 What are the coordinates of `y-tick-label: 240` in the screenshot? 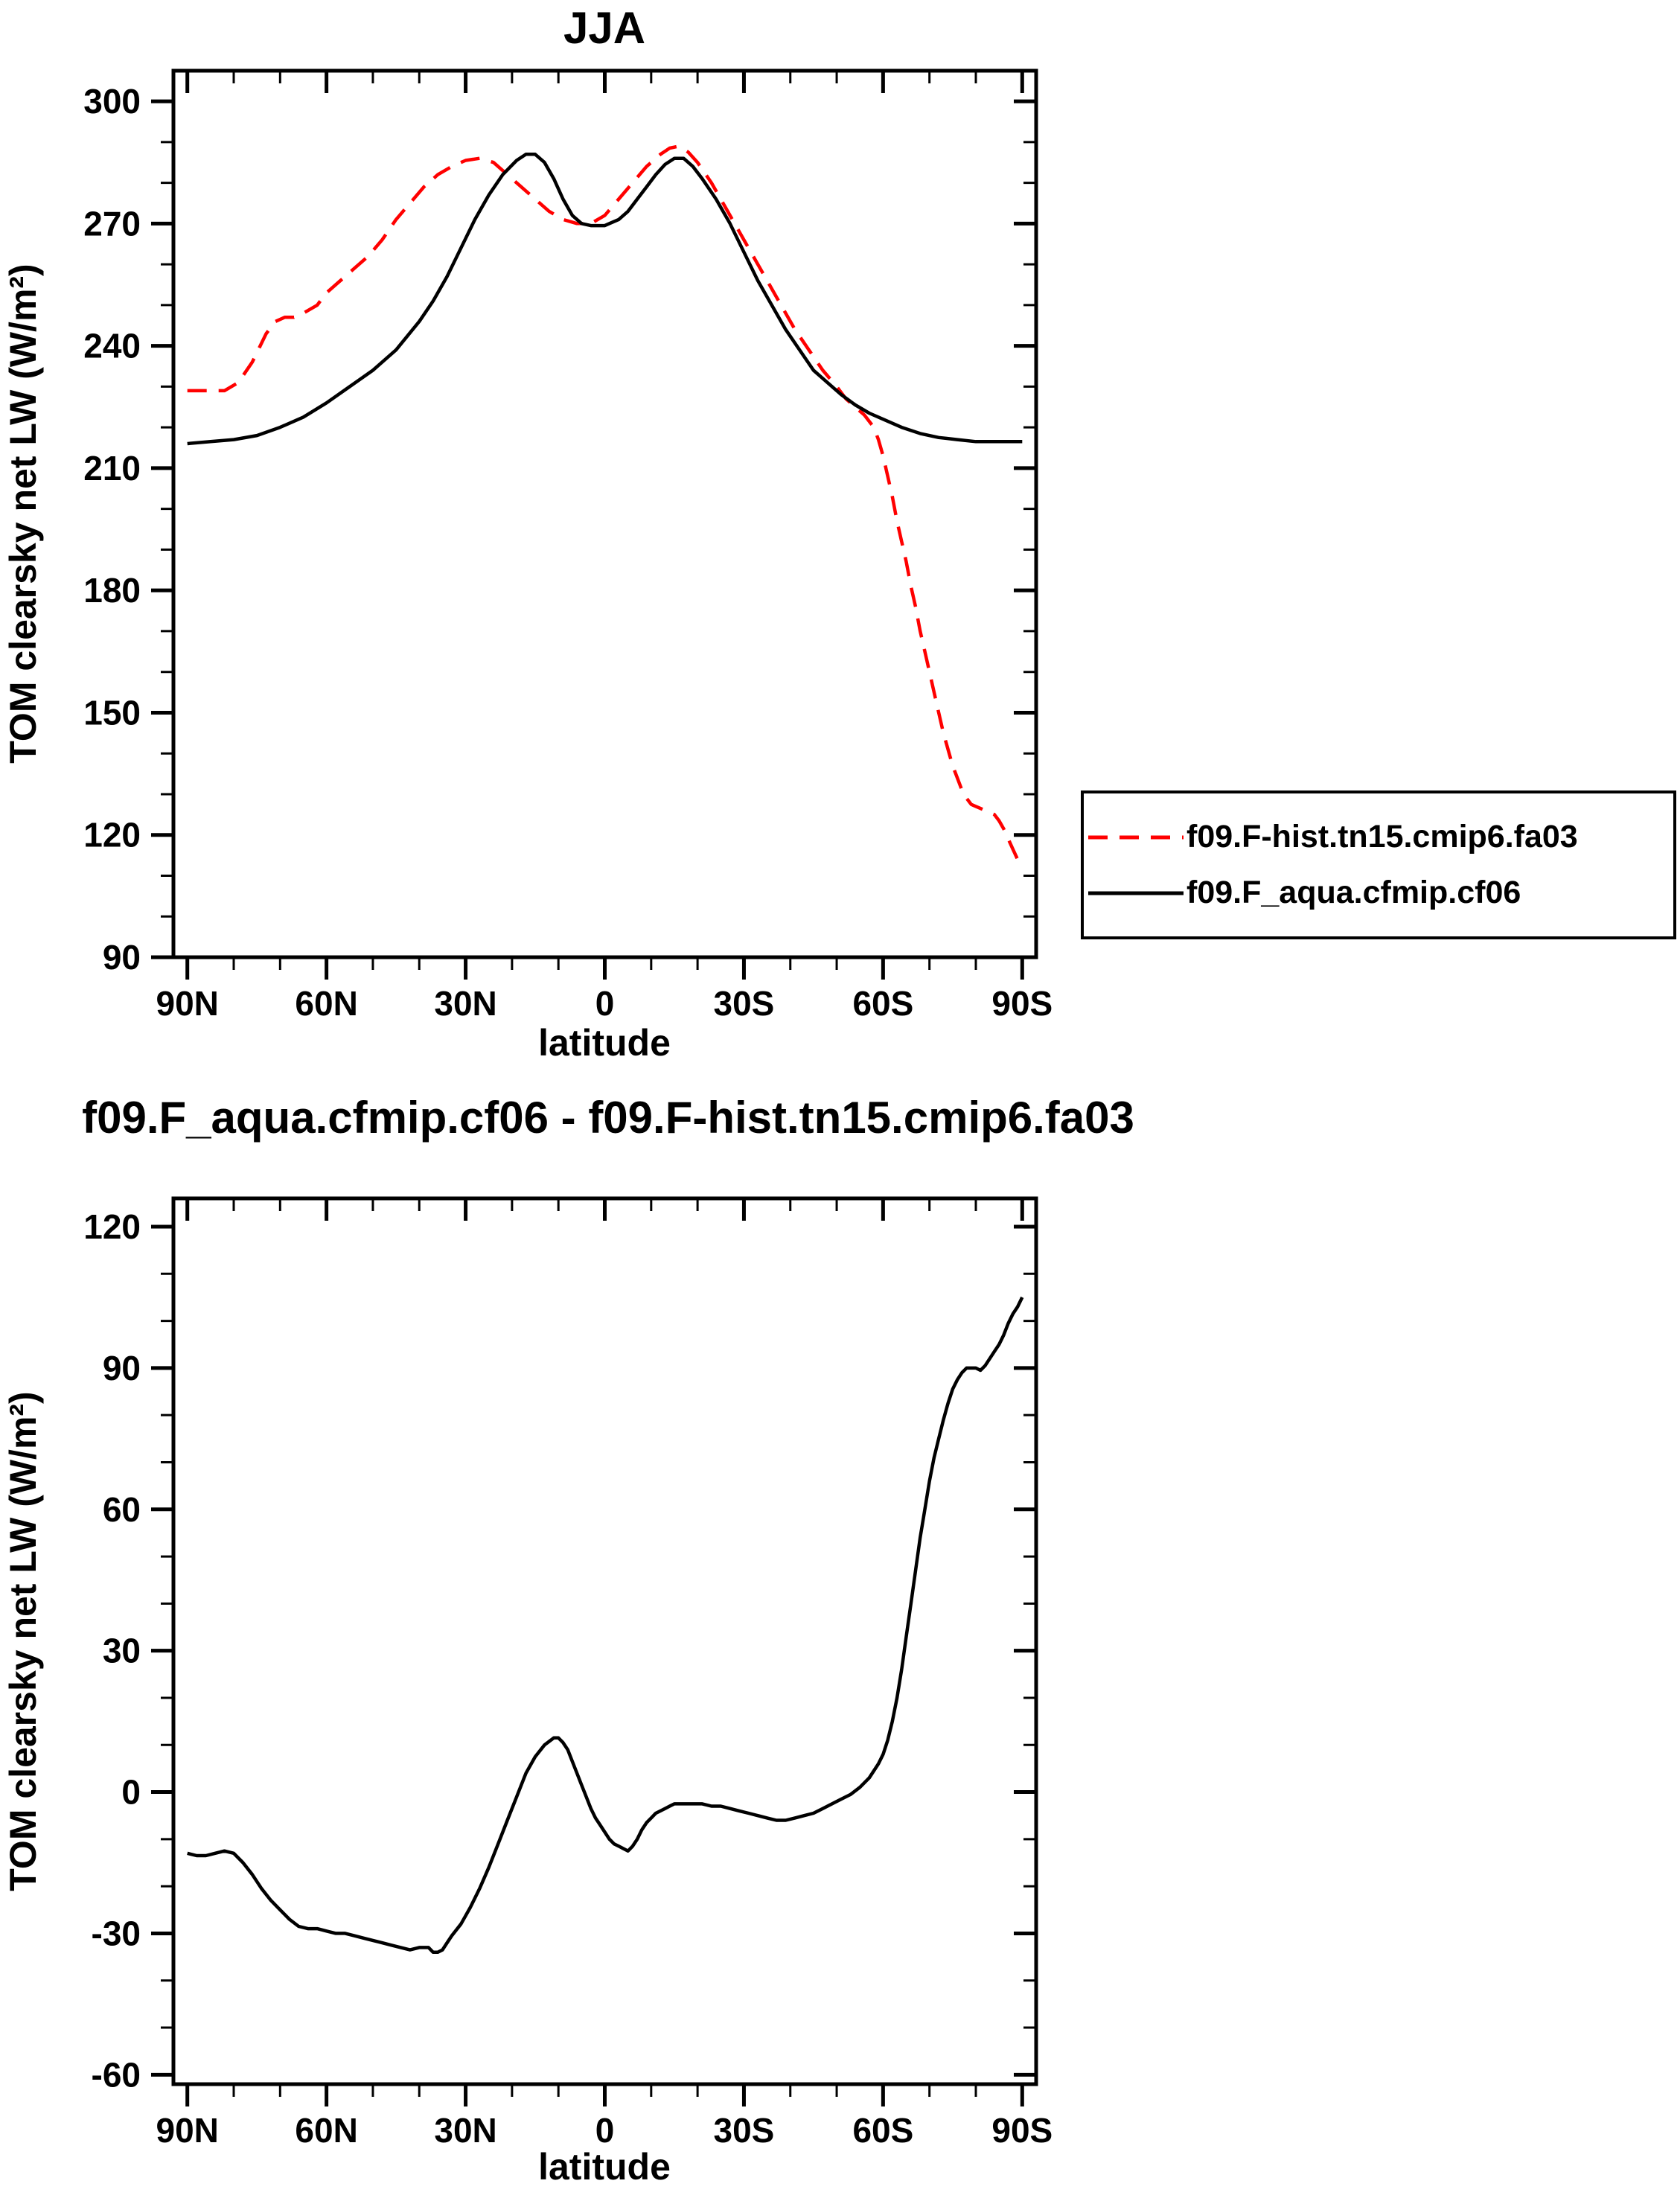 It's located at (112, 346).